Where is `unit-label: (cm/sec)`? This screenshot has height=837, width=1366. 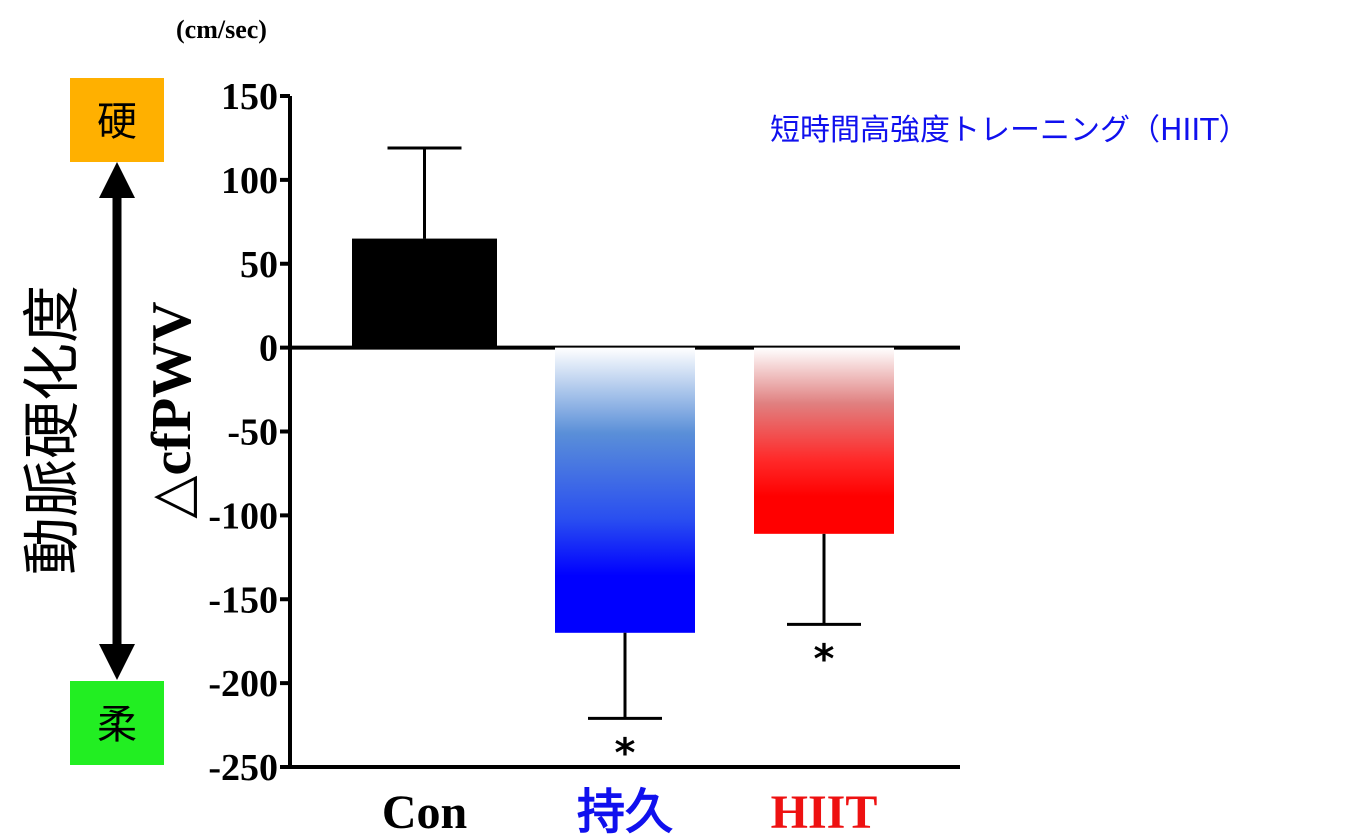 unit-label: (cm/sec) is located at coordinates (221, 29).